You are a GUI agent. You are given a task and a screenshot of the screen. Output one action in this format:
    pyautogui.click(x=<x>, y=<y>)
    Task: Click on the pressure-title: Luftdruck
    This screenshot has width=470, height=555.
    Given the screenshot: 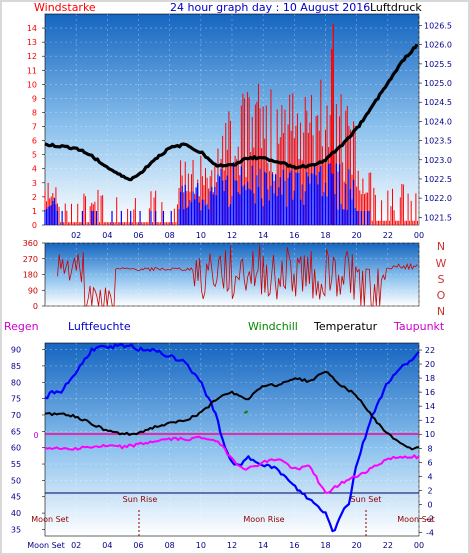 What is the action you would take?
    pyautogui.click(x=396, y=8)
    